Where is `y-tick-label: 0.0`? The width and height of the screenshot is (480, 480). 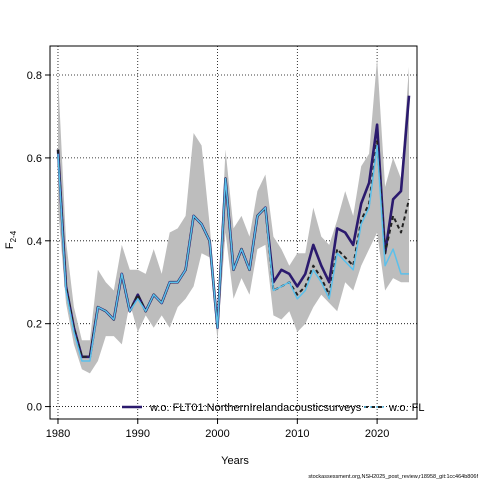
y-tick-label: 0.0 is located at coordinates (34, 408).